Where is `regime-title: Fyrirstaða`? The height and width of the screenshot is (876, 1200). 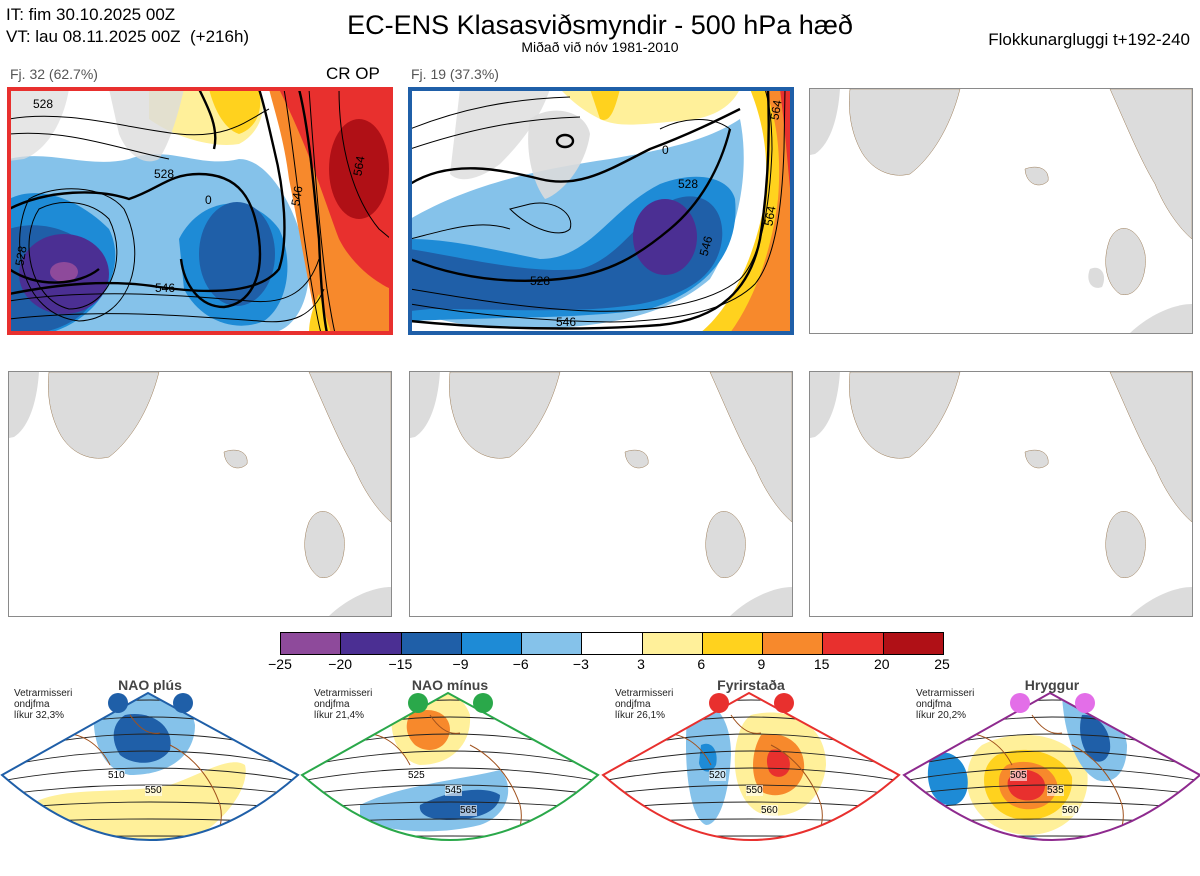 regime-title: Fyrirstaða is located at coordinates (751, 685).